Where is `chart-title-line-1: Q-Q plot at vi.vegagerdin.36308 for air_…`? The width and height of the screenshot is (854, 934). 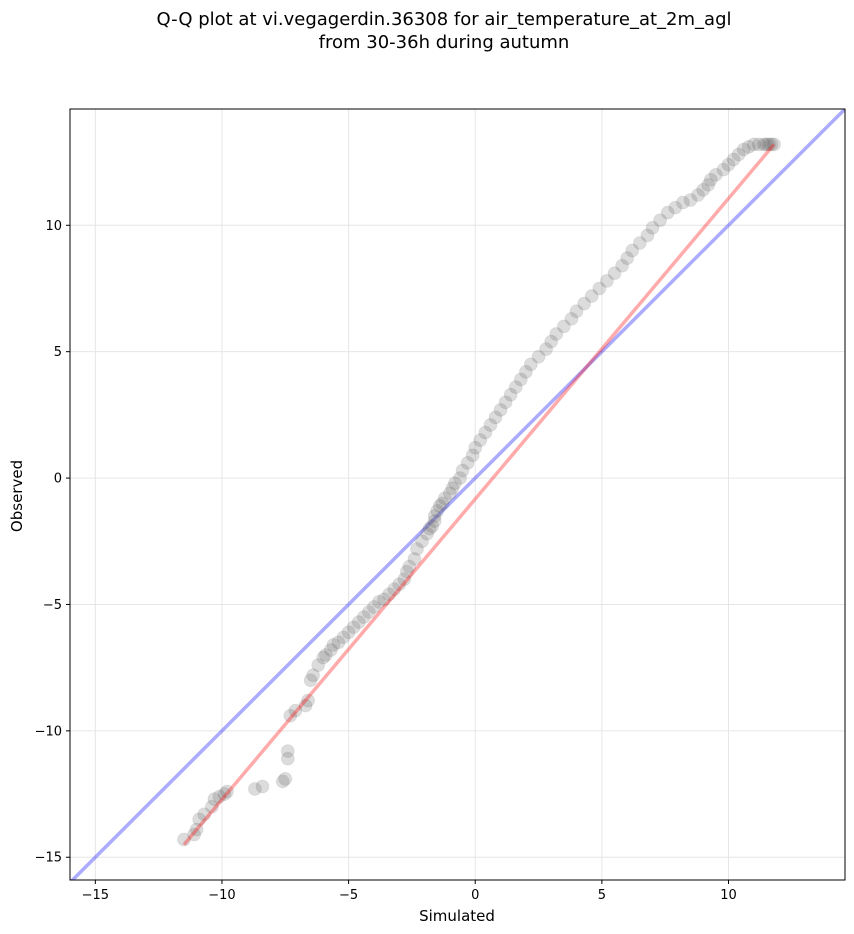
chart-title-line-1: Q-Q plot at vi.vegagerdin.36308 for air_… is located at coordinates (444, 19).